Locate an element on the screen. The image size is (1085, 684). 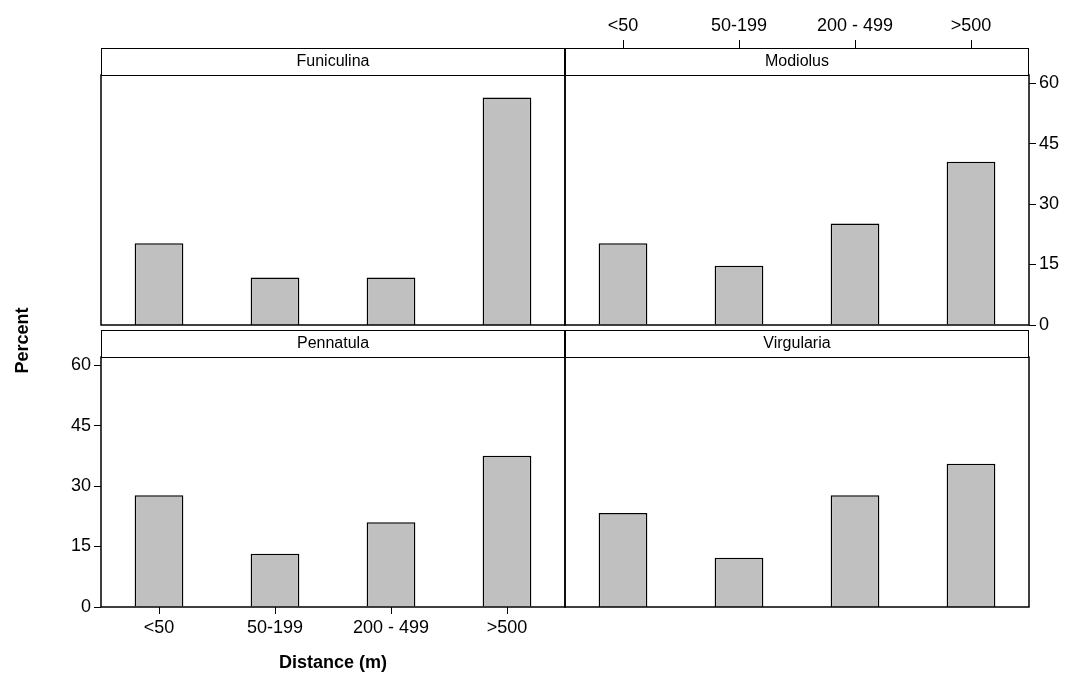
chart-title: Pennatula is located at coordinates (333, 344).